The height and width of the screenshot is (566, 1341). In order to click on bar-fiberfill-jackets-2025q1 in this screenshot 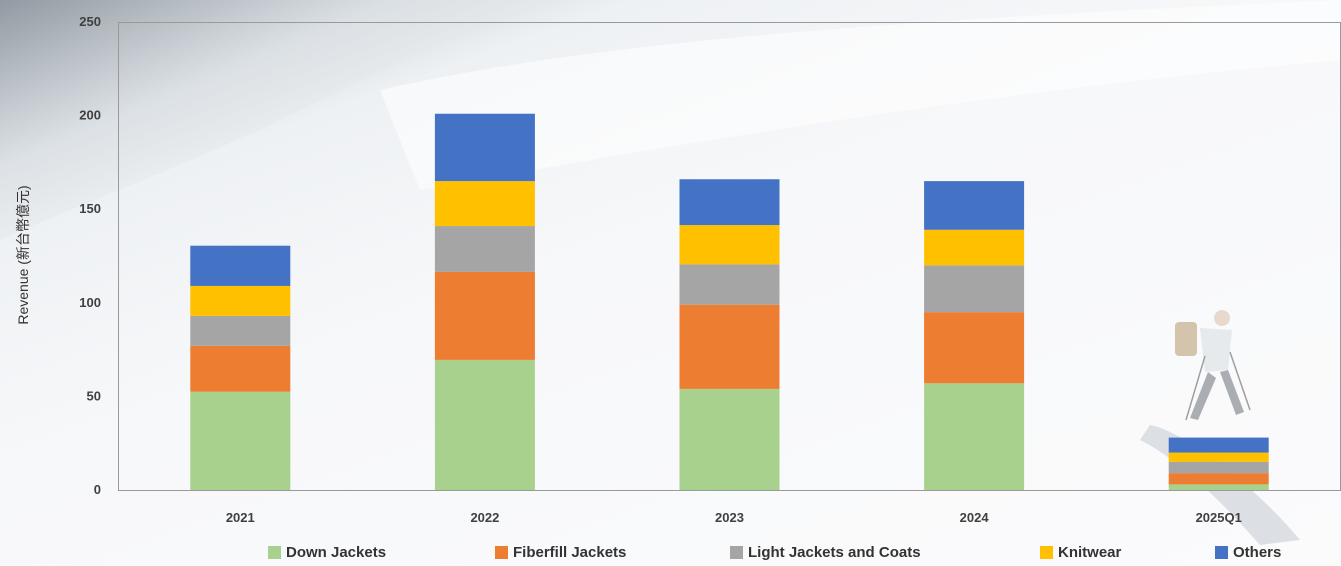, I will do `click(1218, 479)`.